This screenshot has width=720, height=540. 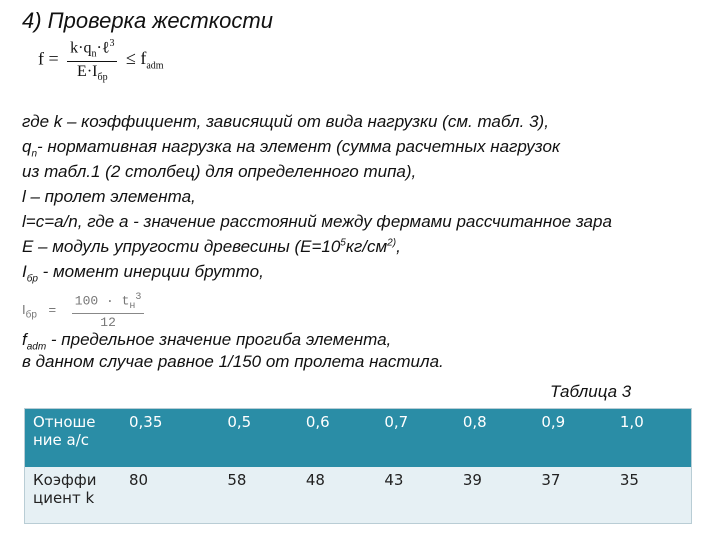 I want to click on inertia-formula: Iбр = 100 · tн3 12, so click(x=85, y=311).